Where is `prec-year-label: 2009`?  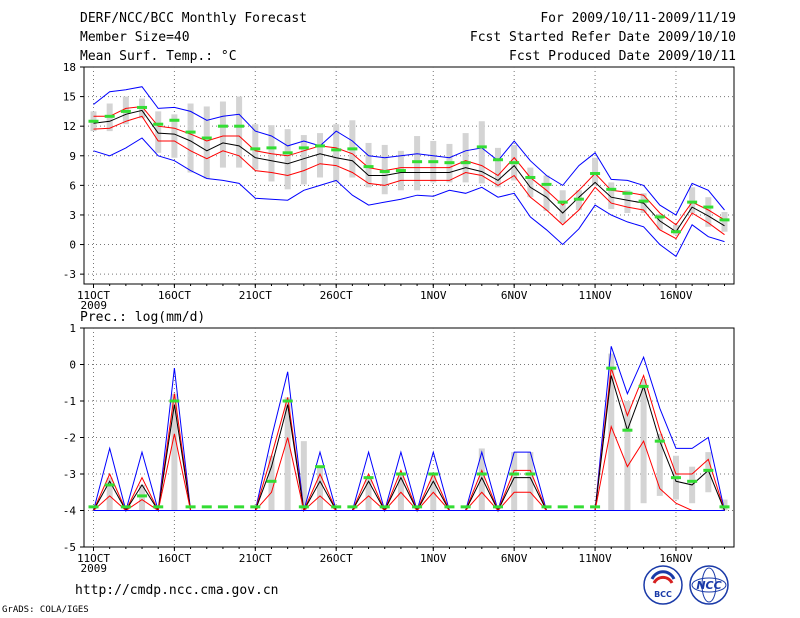
prec-year-label: 2009 is located at coordinates (94, 568).